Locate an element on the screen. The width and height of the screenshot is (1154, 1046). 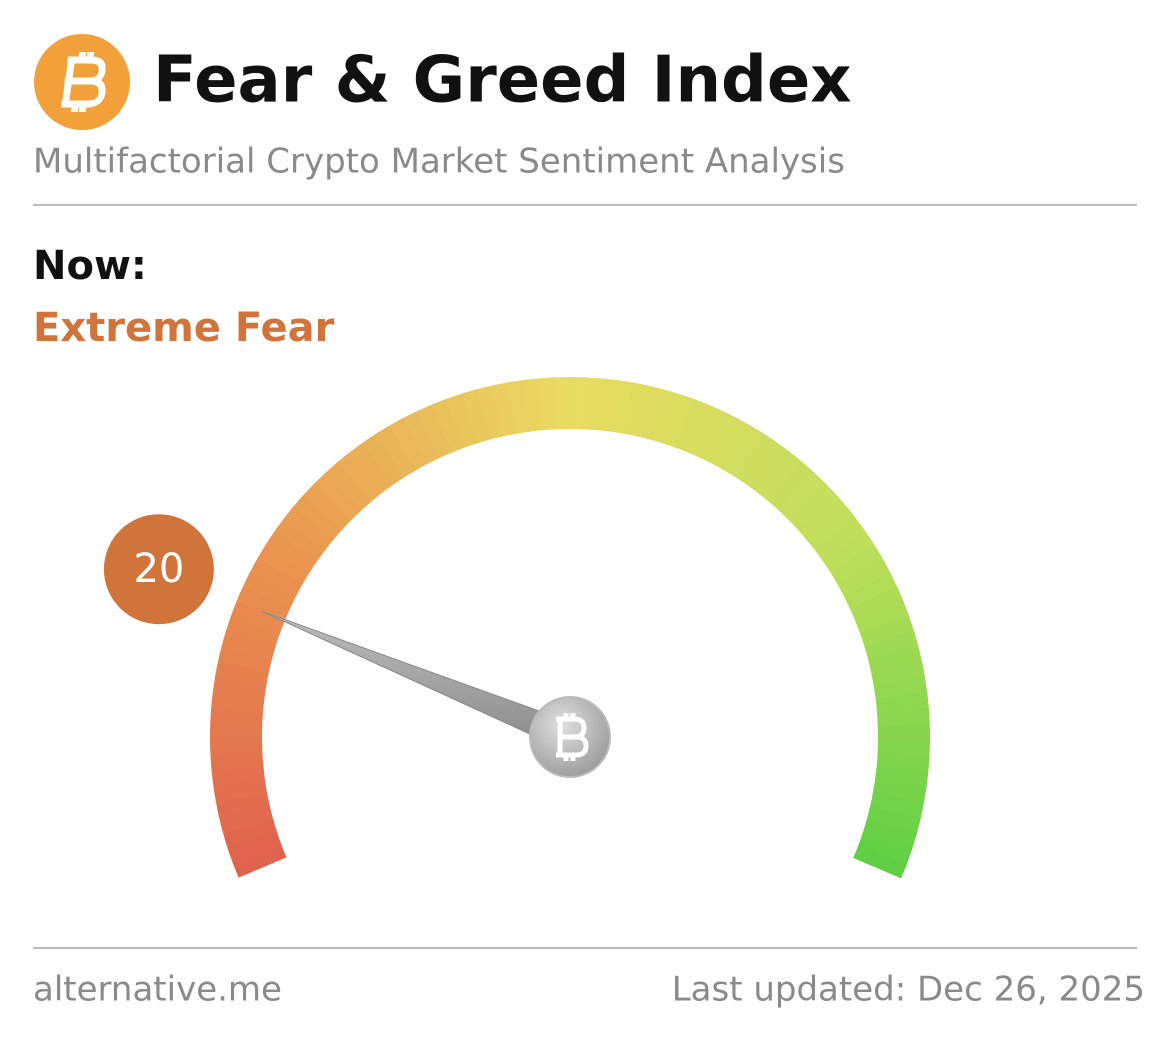
title: Fear & Greed Index is located at coordinates (502, 81).